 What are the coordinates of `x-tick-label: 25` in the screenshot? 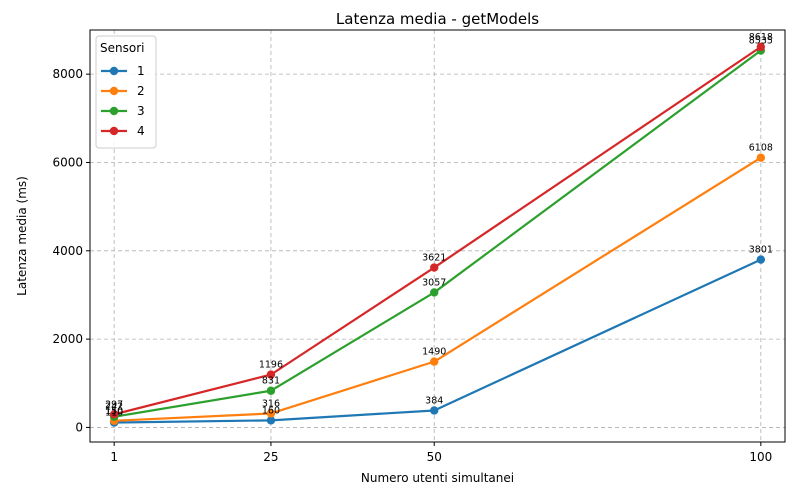 It's located at (270, 457).